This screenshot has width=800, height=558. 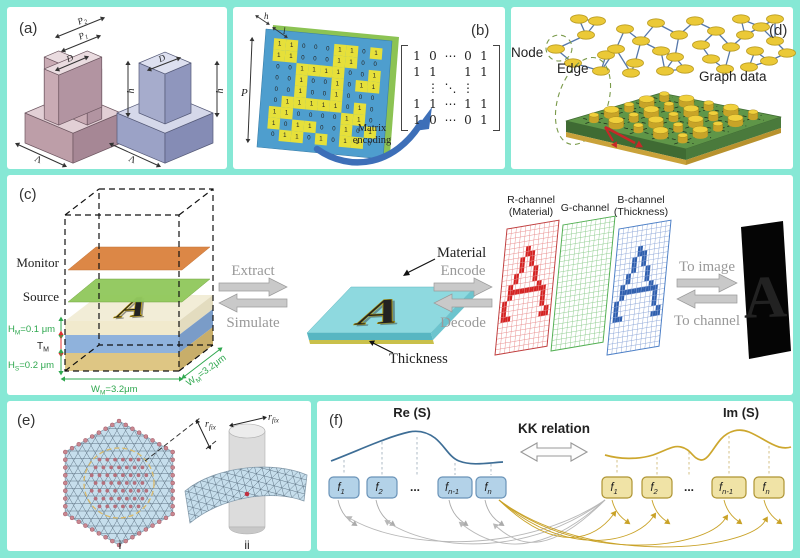 I want to click on frequency-box-label: fn, so click(x=487, y=489).